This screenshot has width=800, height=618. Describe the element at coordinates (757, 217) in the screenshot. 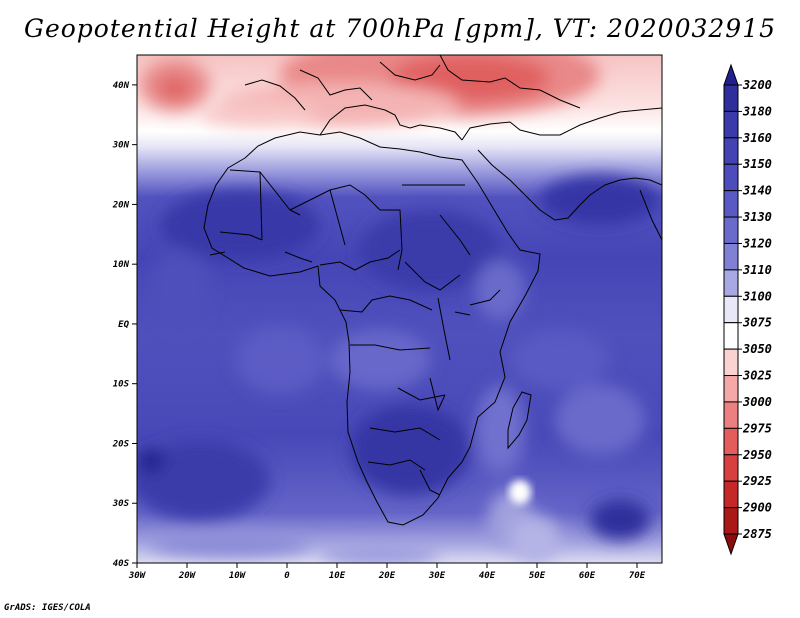

I see `colorbar-level-label: 3130` at that location.